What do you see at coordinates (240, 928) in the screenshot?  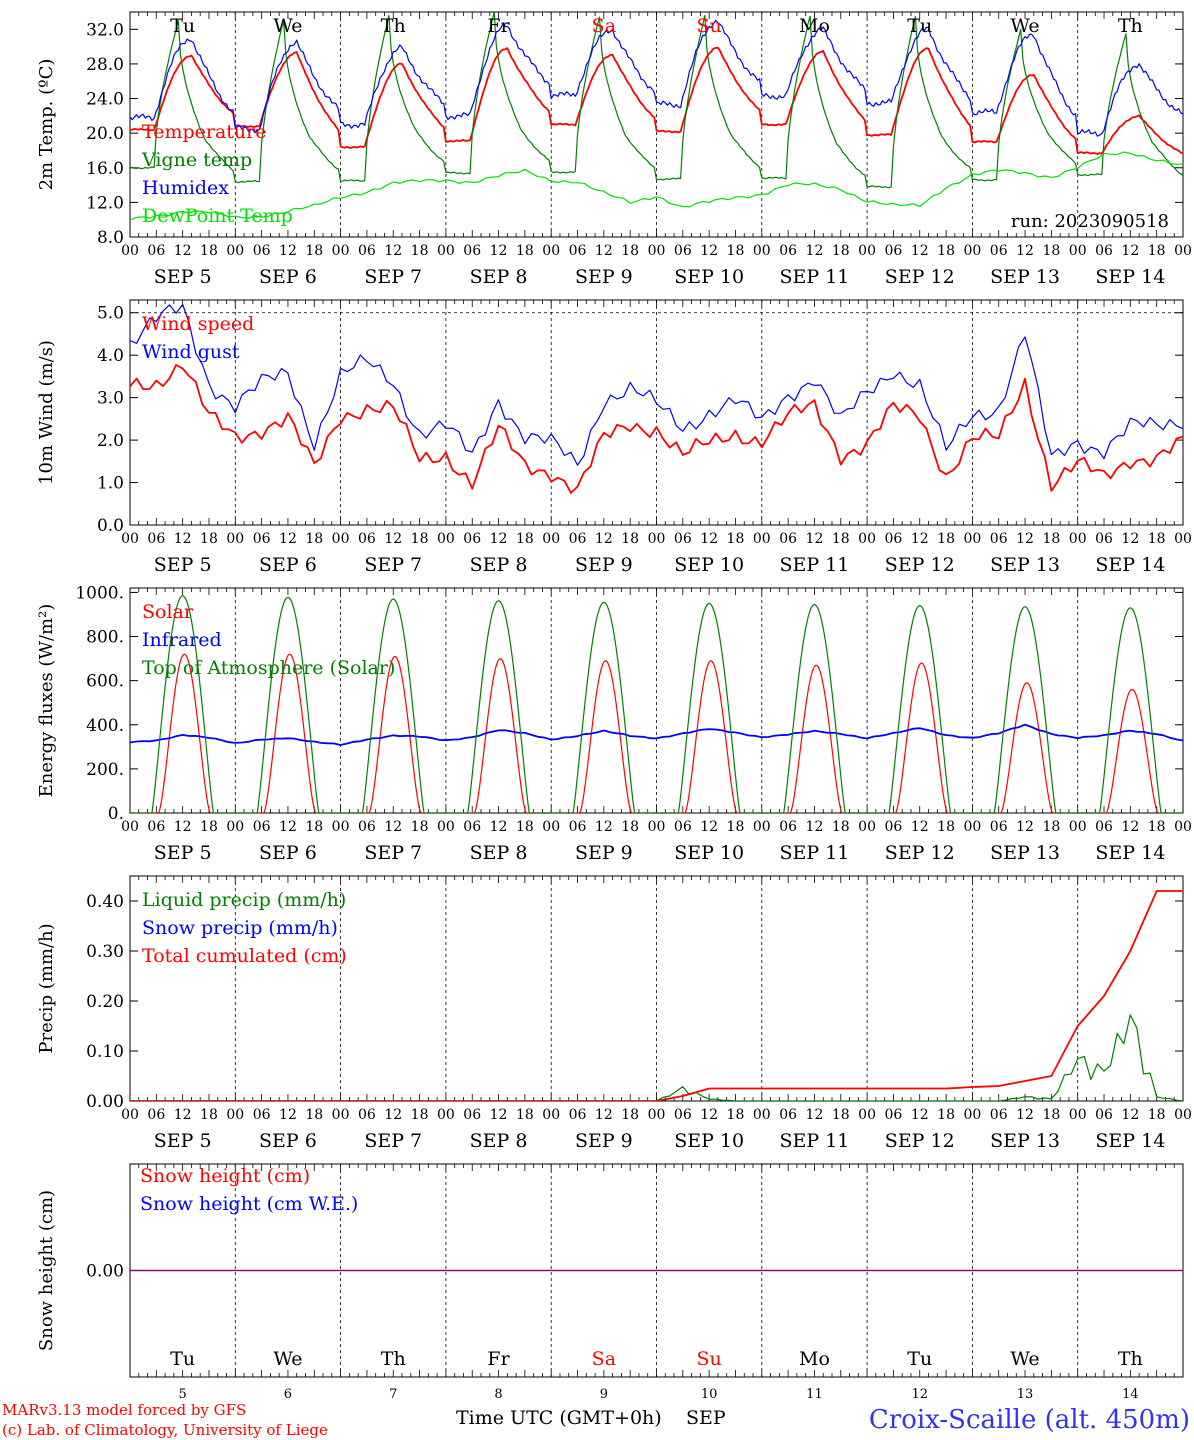 I see `legend-entry: Snow precip (mm/h)` at bounding box center [240, 928].